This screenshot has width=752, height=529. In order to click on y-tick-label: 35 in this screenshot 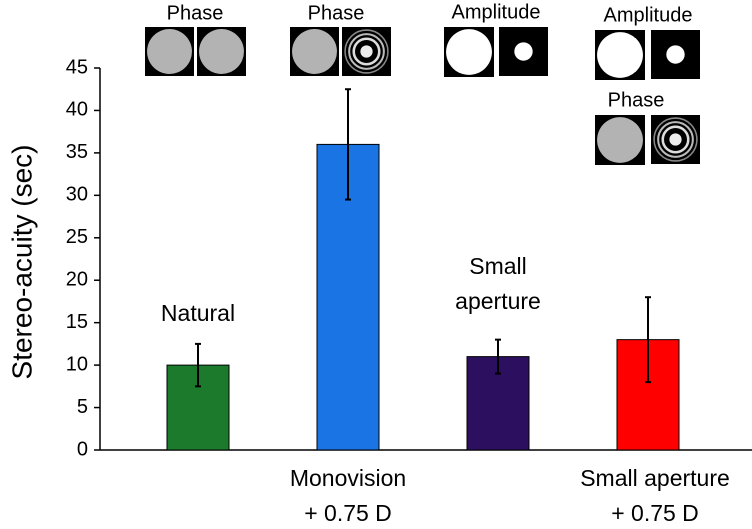, I will do `click(77, 152)`.